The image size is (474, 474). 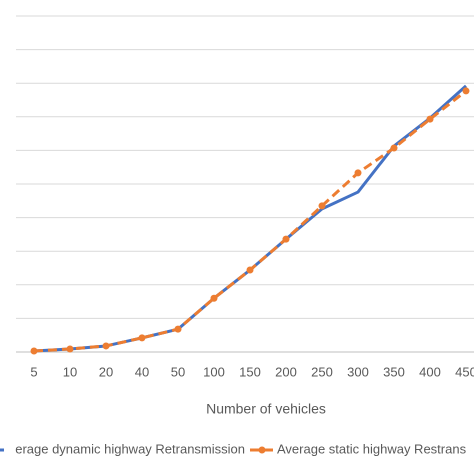 I want to click on legend-marker, so click(x=262, y=450).